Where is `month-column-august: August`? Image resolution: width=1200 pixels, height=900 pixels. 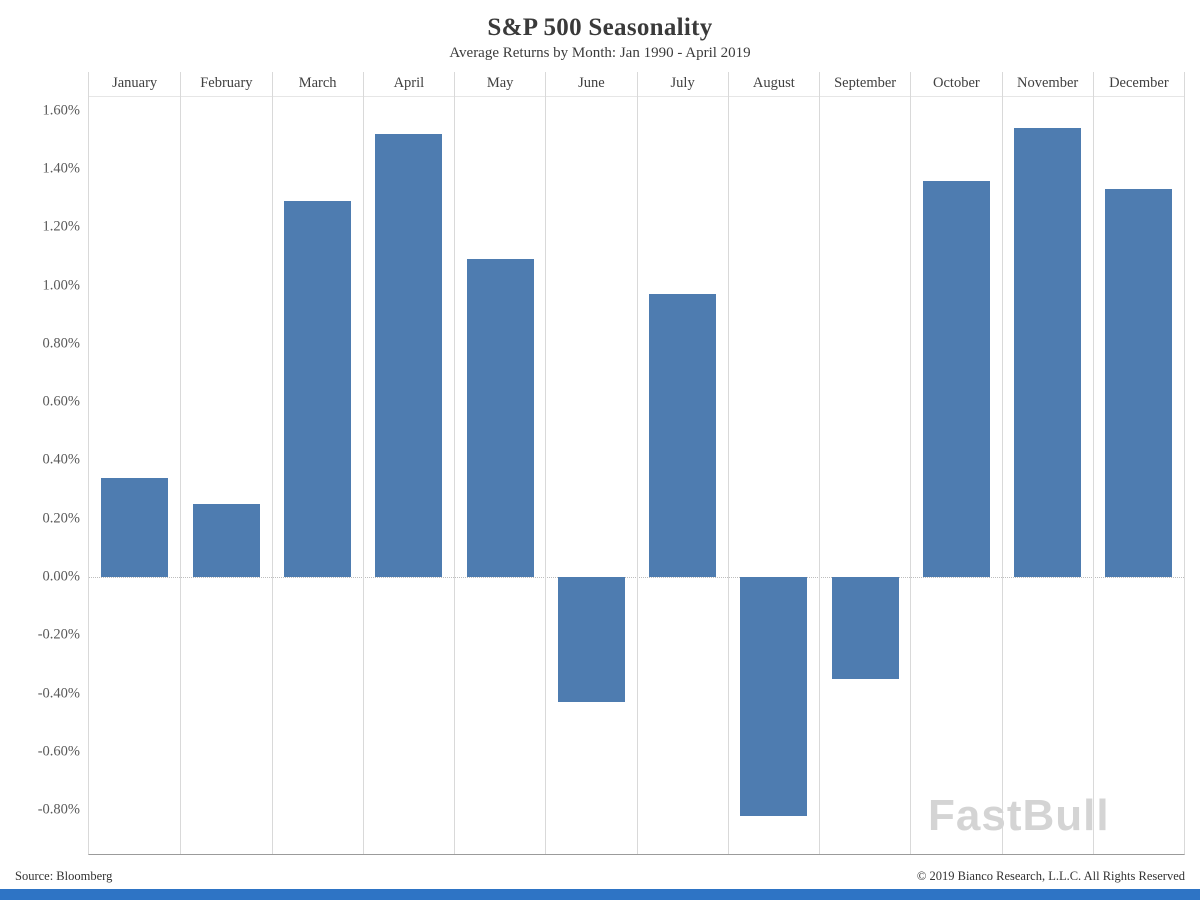
month-column-august: August is located at coordinates (773, 463).